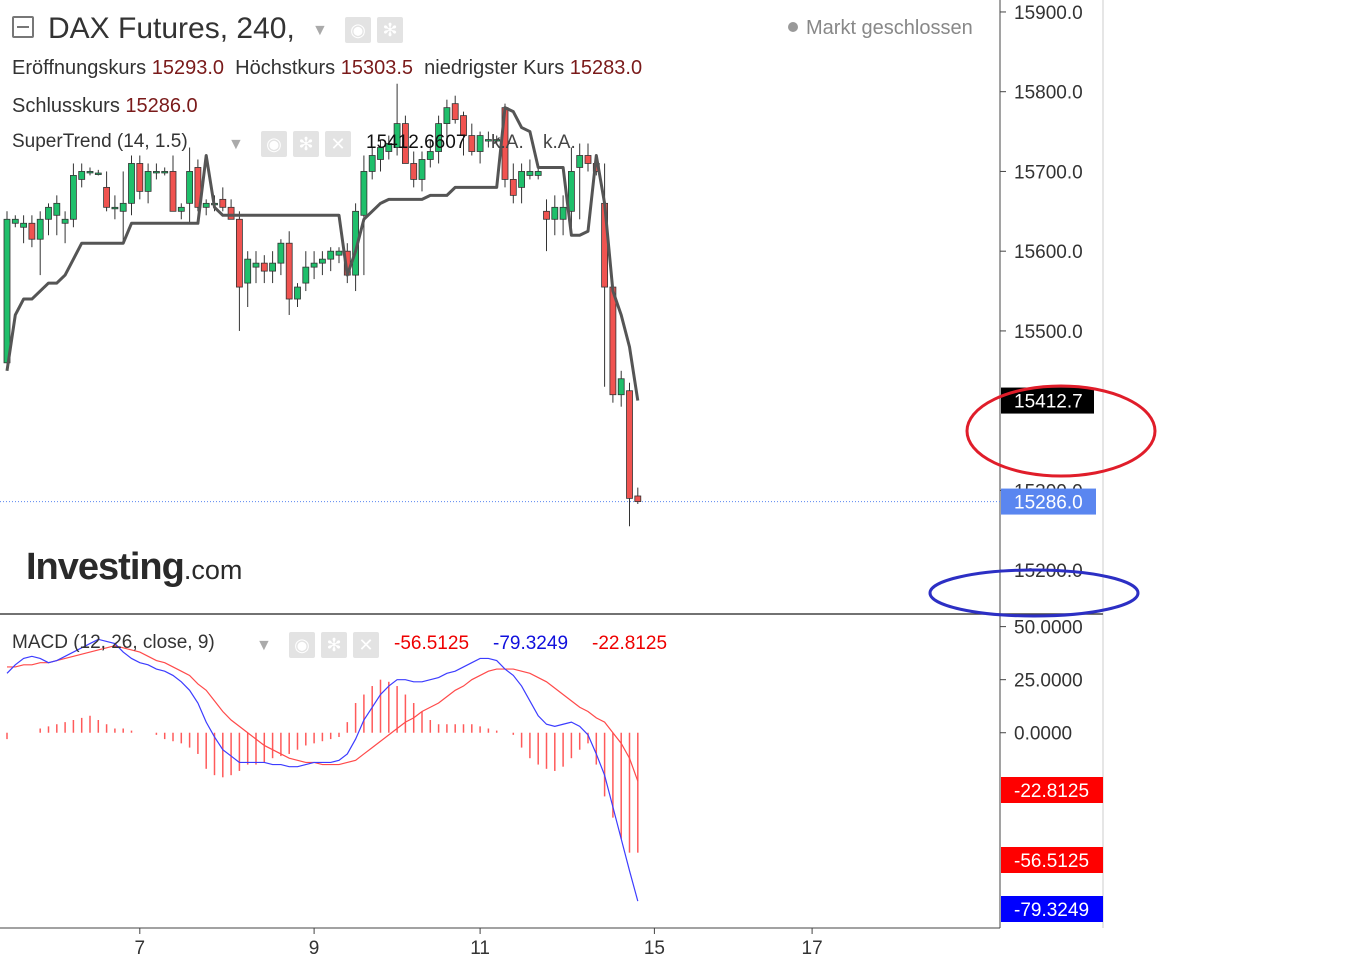 The width and height of the screenshot is (1366, 971). I want to click on macd-signal-line, so click(323, 713).